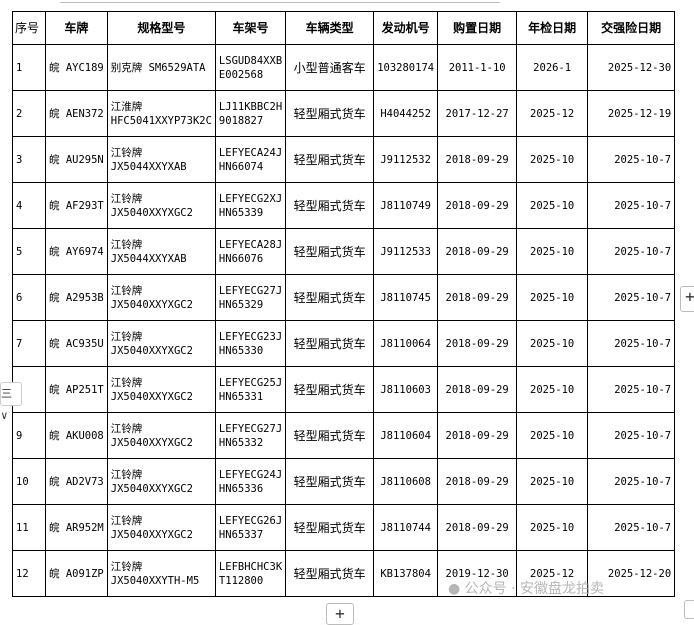 This screenshot has width=694, height=625. What do you see at coordinates (406, 435) in the screenshot?
I see `cell-engine: J8110604` at bounding box center [406, 435].